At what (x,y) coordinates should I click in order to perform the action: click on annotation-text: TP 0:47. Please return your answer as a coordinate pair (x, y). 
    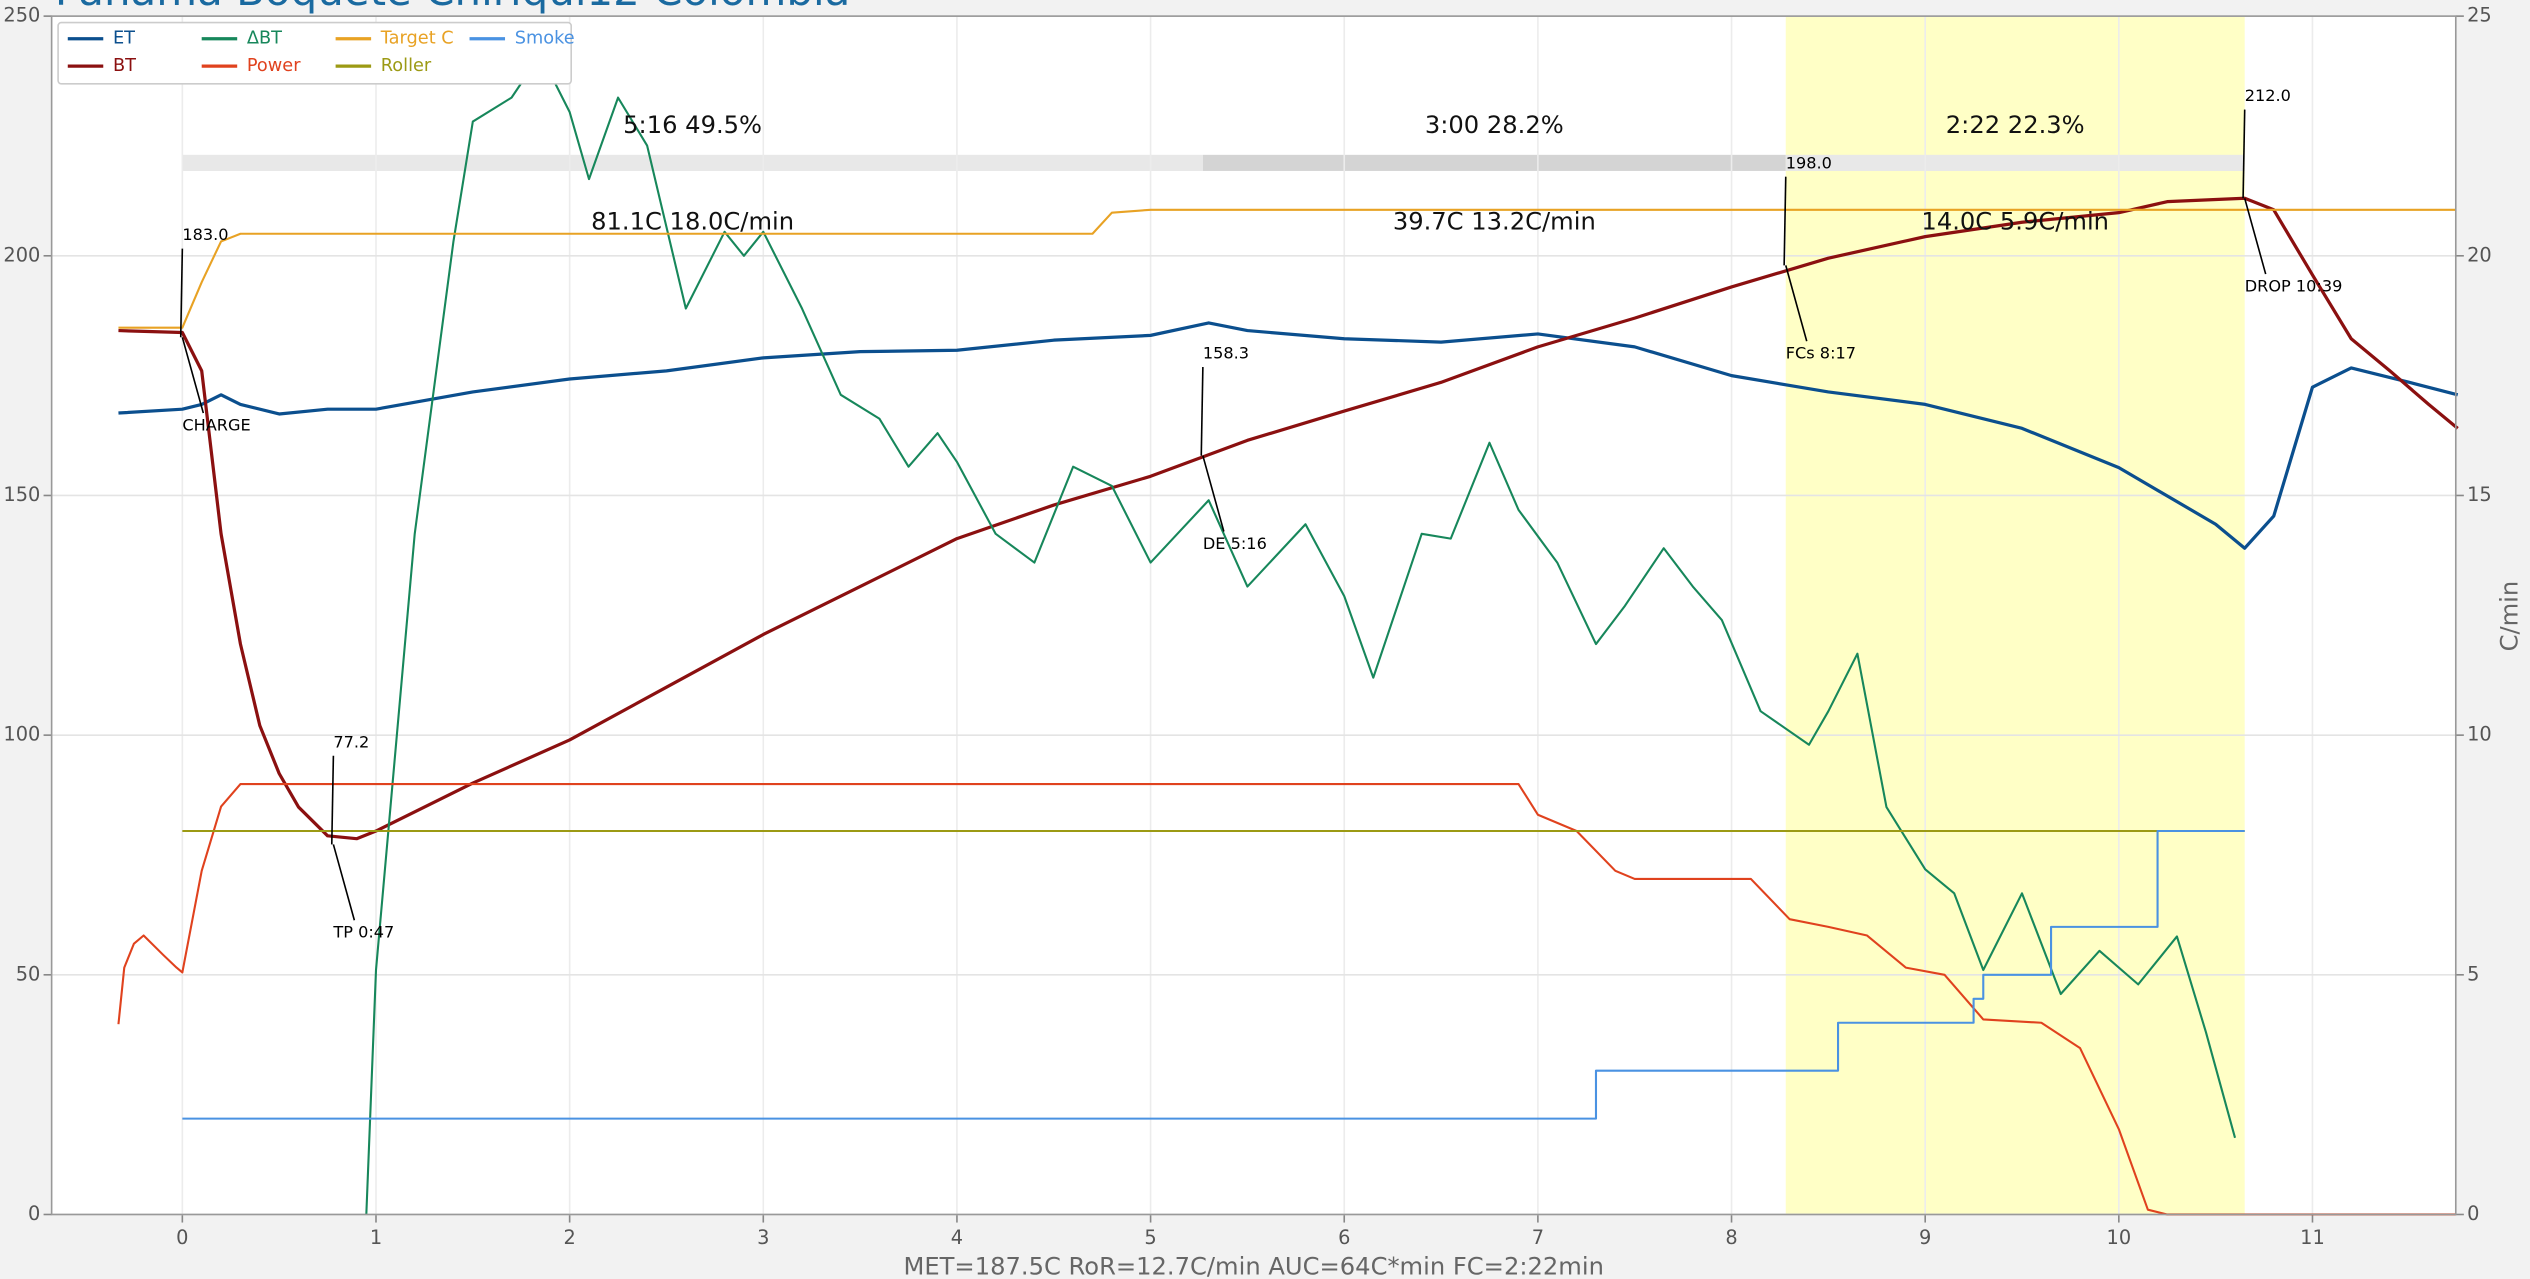
    Looking at the image, I should click on (363, 932).